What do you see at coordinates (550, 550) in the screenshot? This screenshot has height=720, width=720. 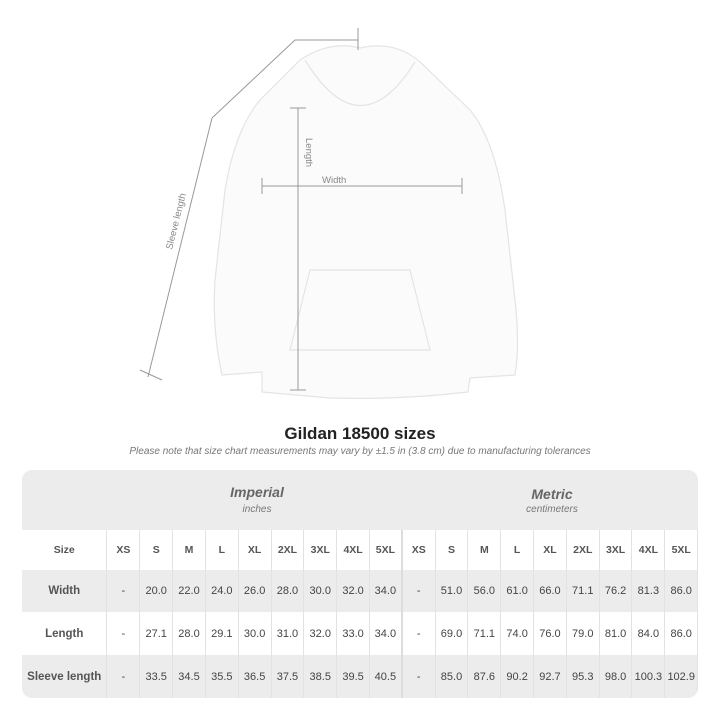 I see `size-header-metric: XL` at bounding box center [550, 550].